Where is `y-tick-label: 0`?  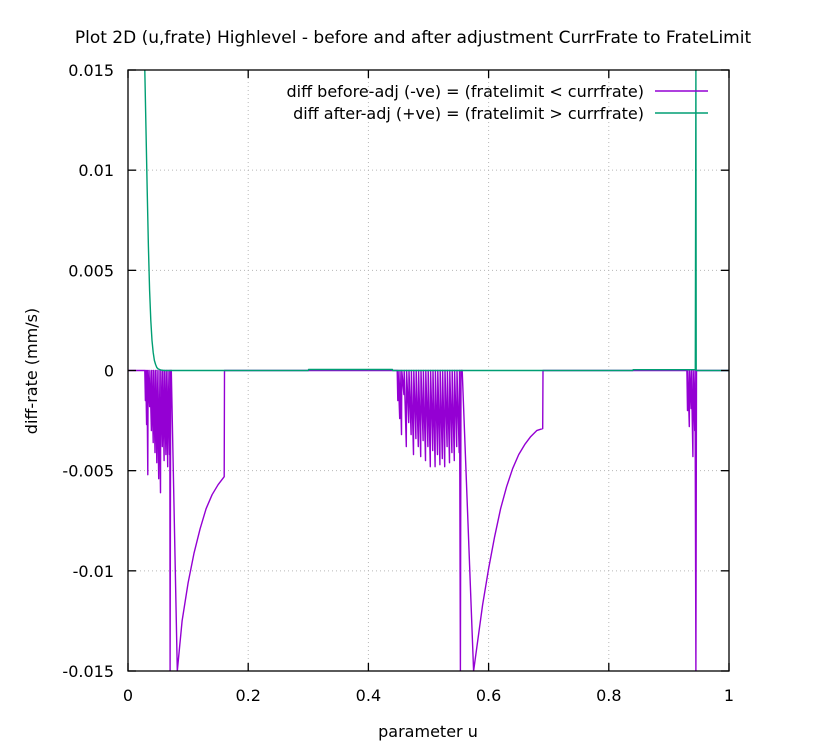
y-tick-label: 0 is located at coordinates (109, 371).